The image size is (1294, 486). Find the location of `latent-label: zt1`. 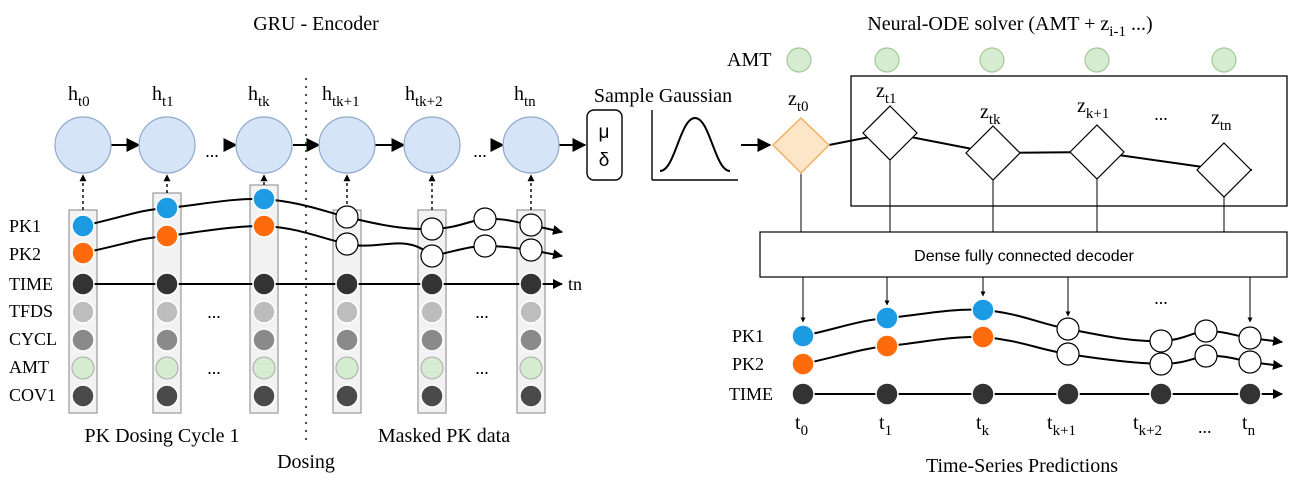

latent-label: zt1 is located at coordinates (886, 93).